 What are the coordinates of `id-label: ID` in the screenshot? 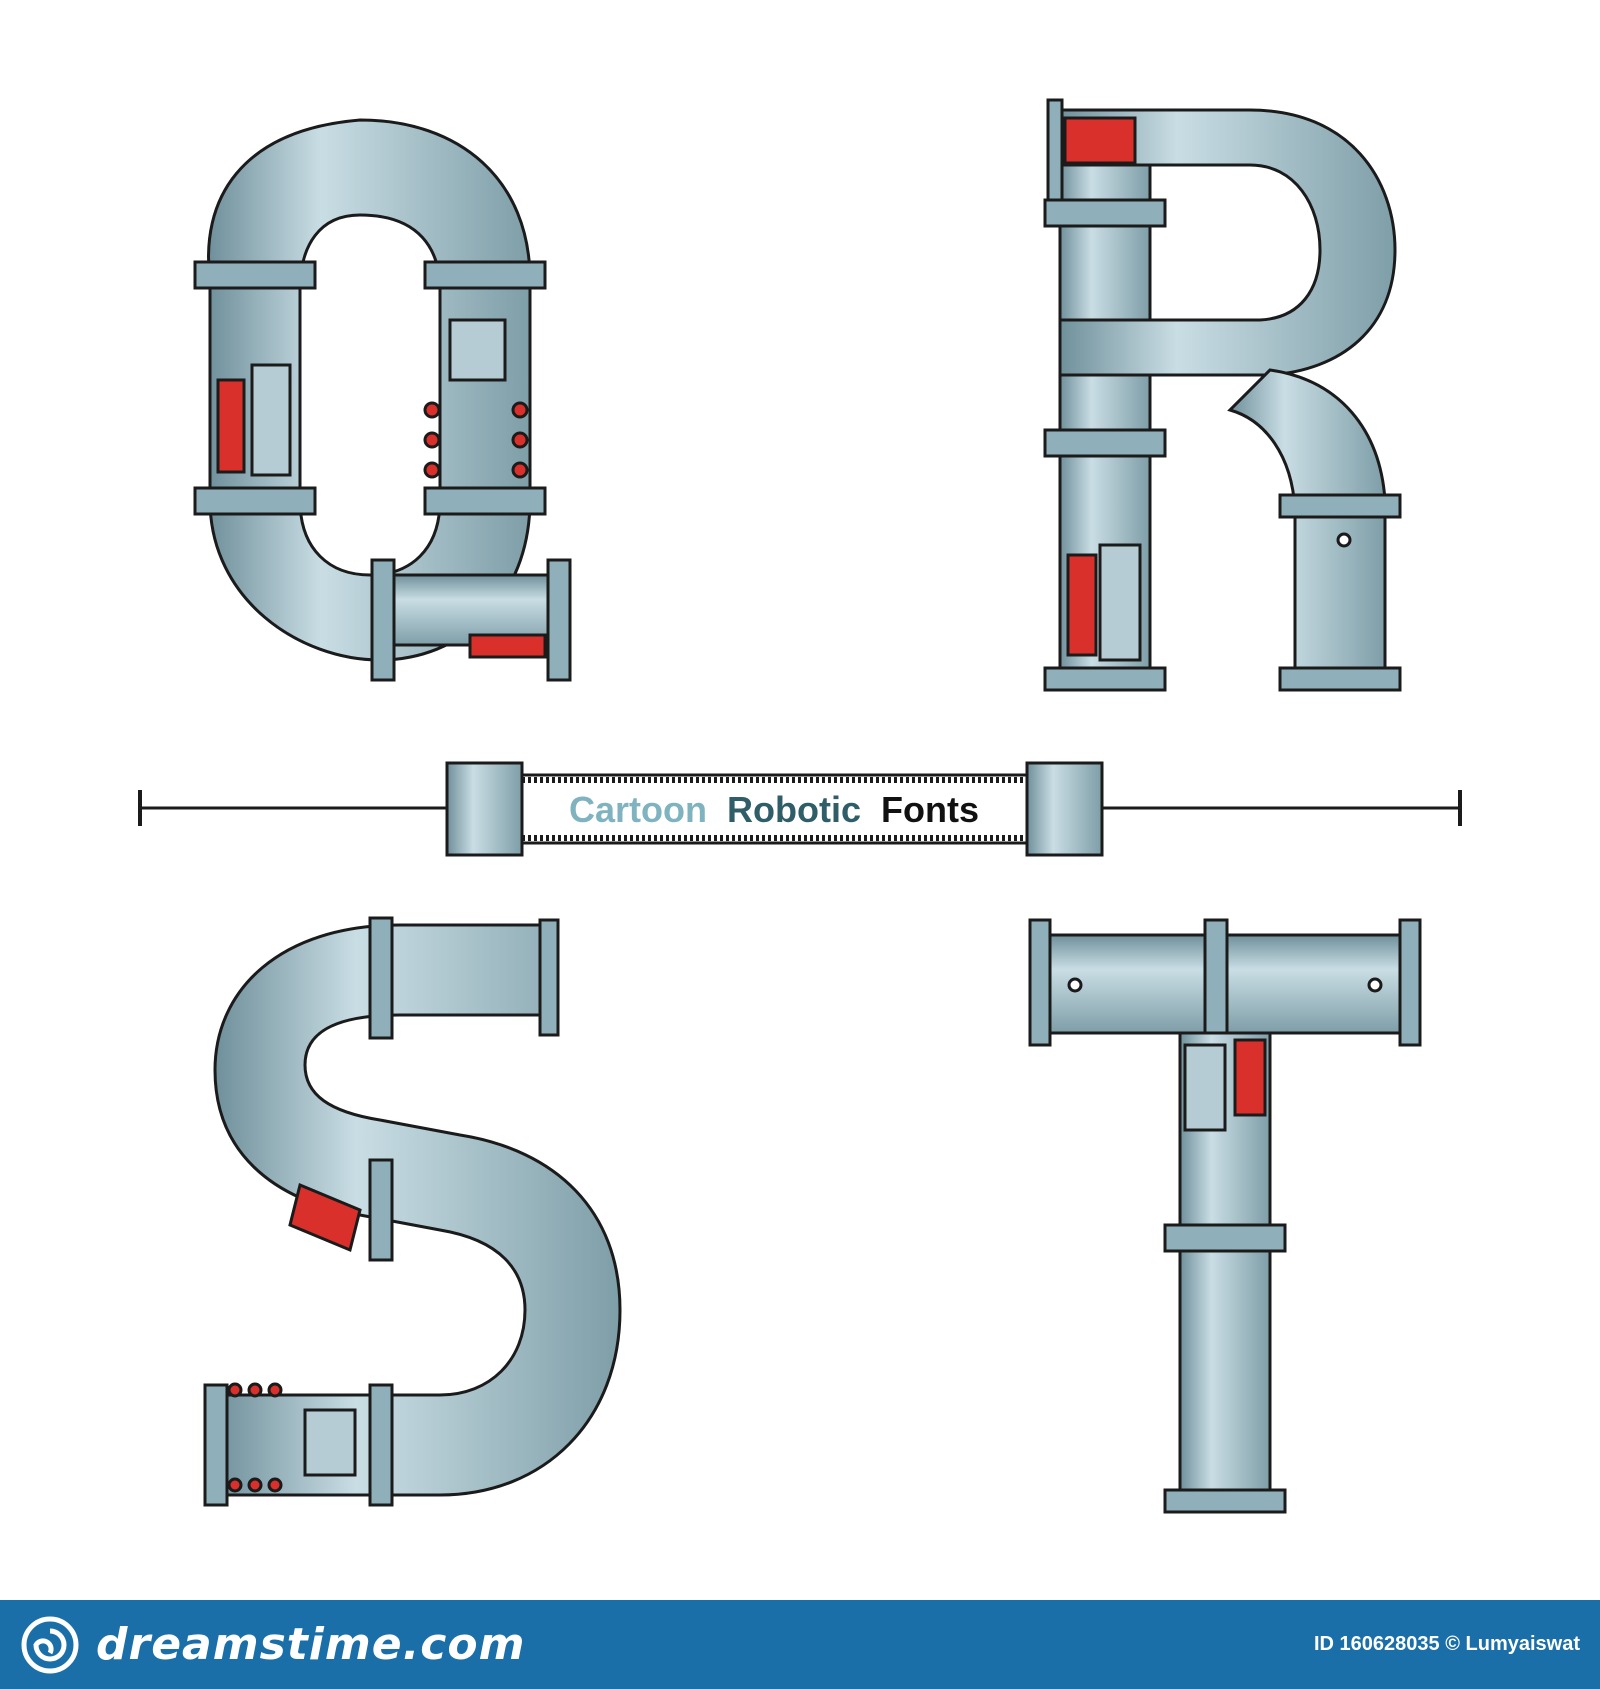 It's located at (1323, 1644).